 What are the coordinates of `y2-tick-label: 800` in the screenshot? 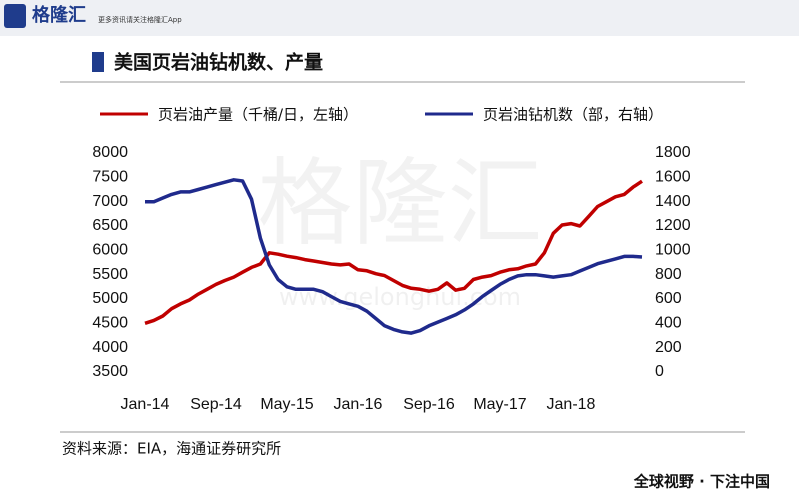 It's located at (668, 274).